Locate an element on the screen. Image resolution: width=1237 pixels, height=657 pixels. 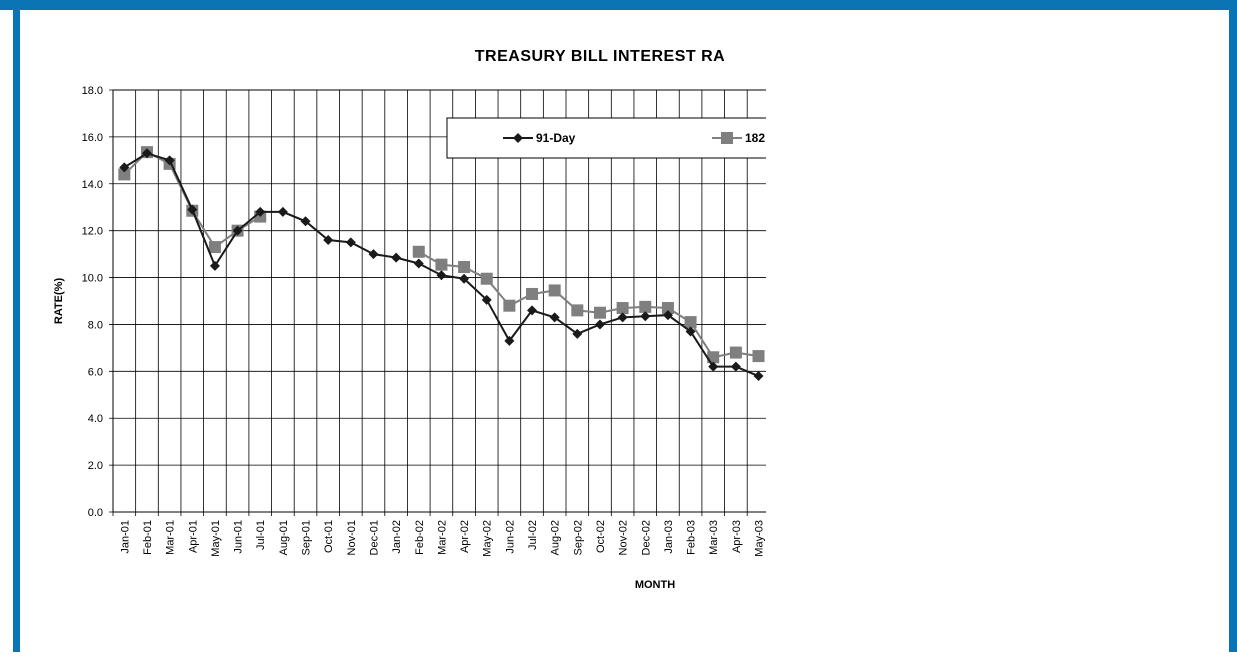
x-tick-label: Jun-01 is located at coordinates (239, 537).